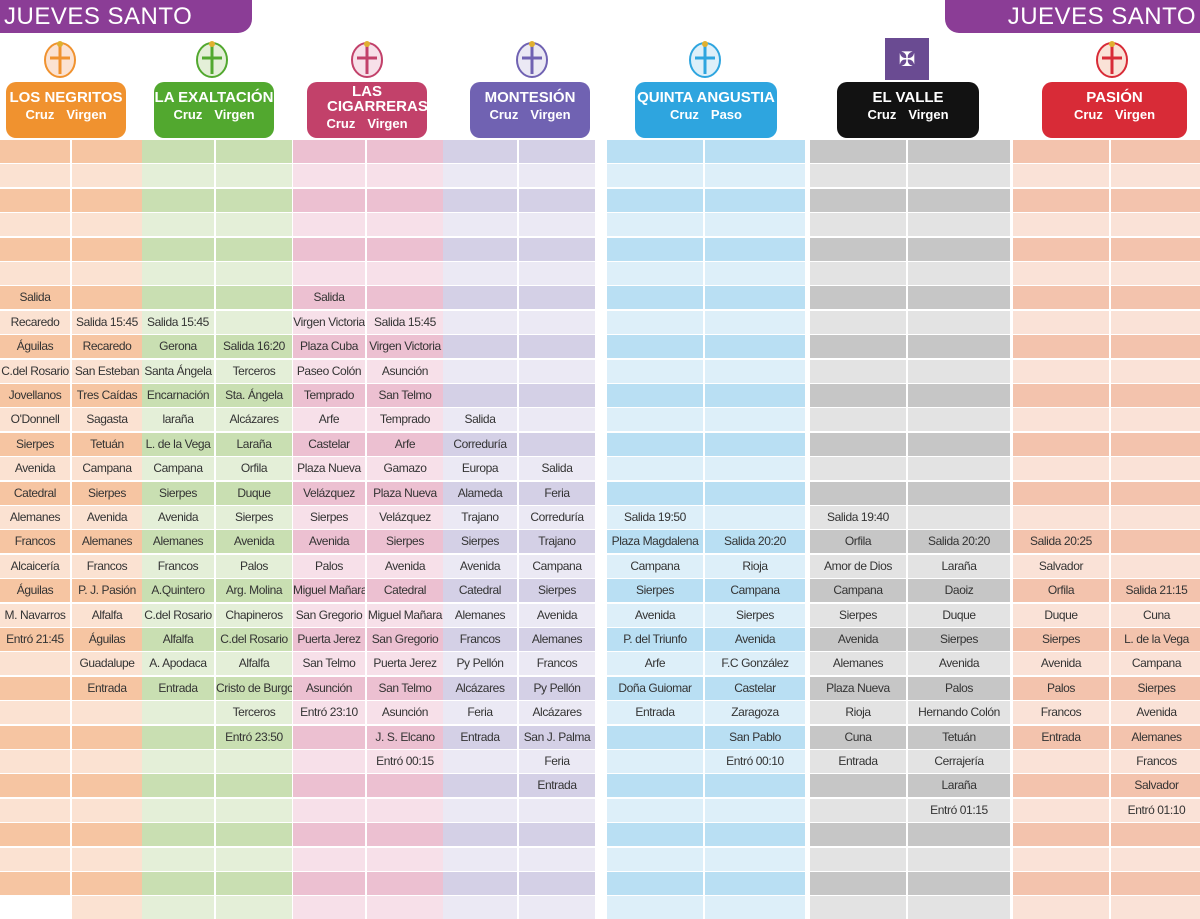 This screenshot has height=919, width=1200. What do you see at coordinates (66, 97) in the screenshot?
I see `brotherhood-name: LOS NEGRITOS` at bounding box center [66, 97].